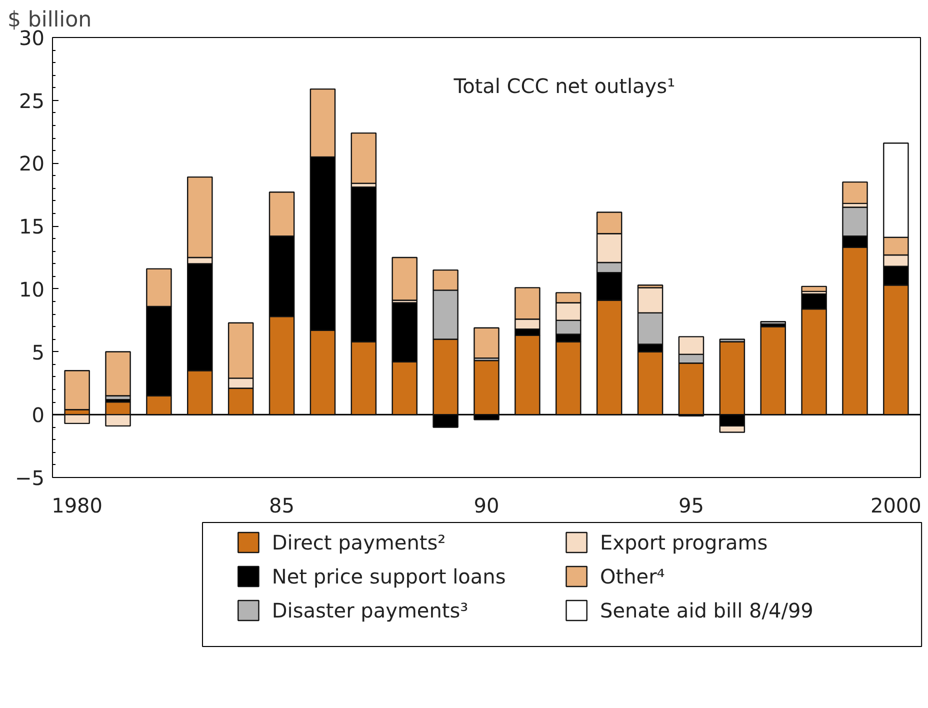 This screenshot has width=928, height=708. I want to click on y-tick-label: 10, so click(32, 289).